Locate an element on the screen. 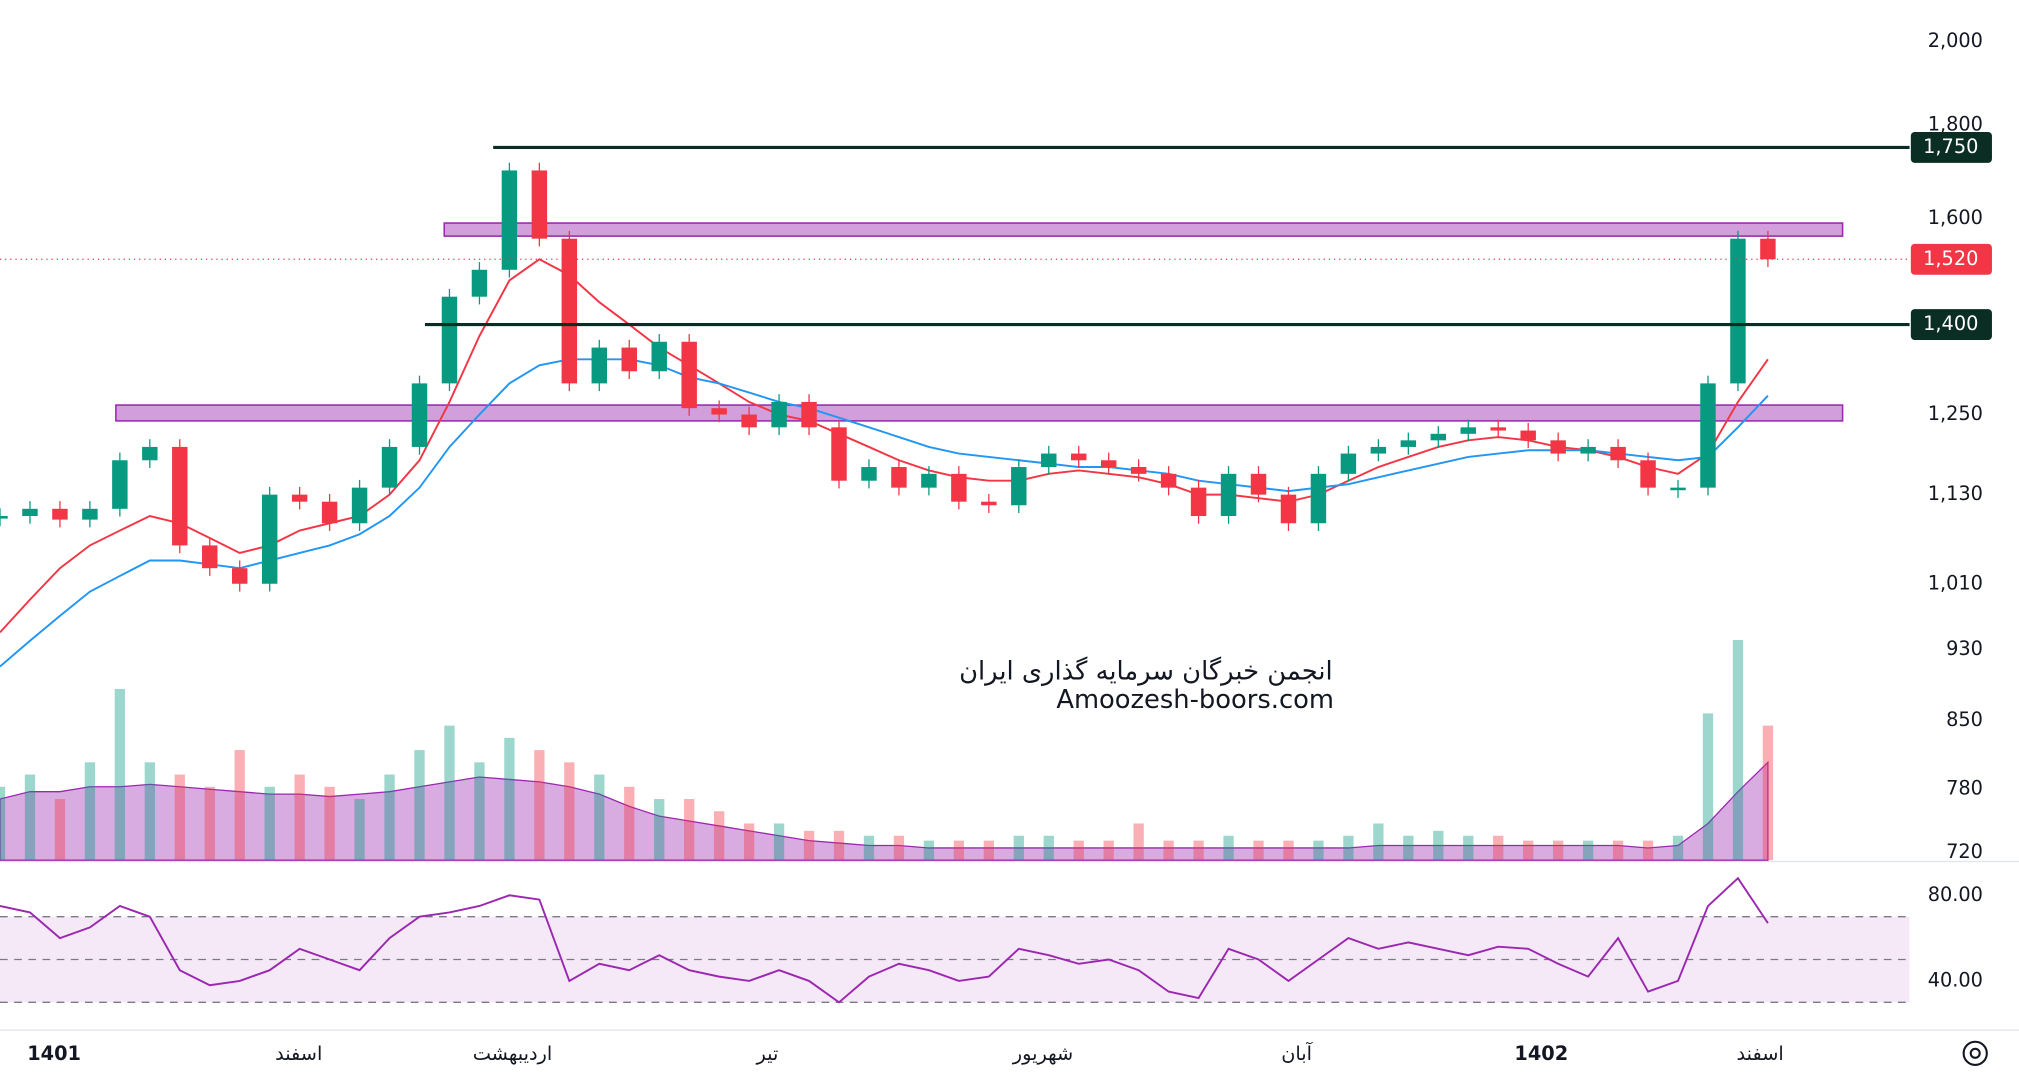  time-label: 1402 is located at coordinates (1541, 1053).